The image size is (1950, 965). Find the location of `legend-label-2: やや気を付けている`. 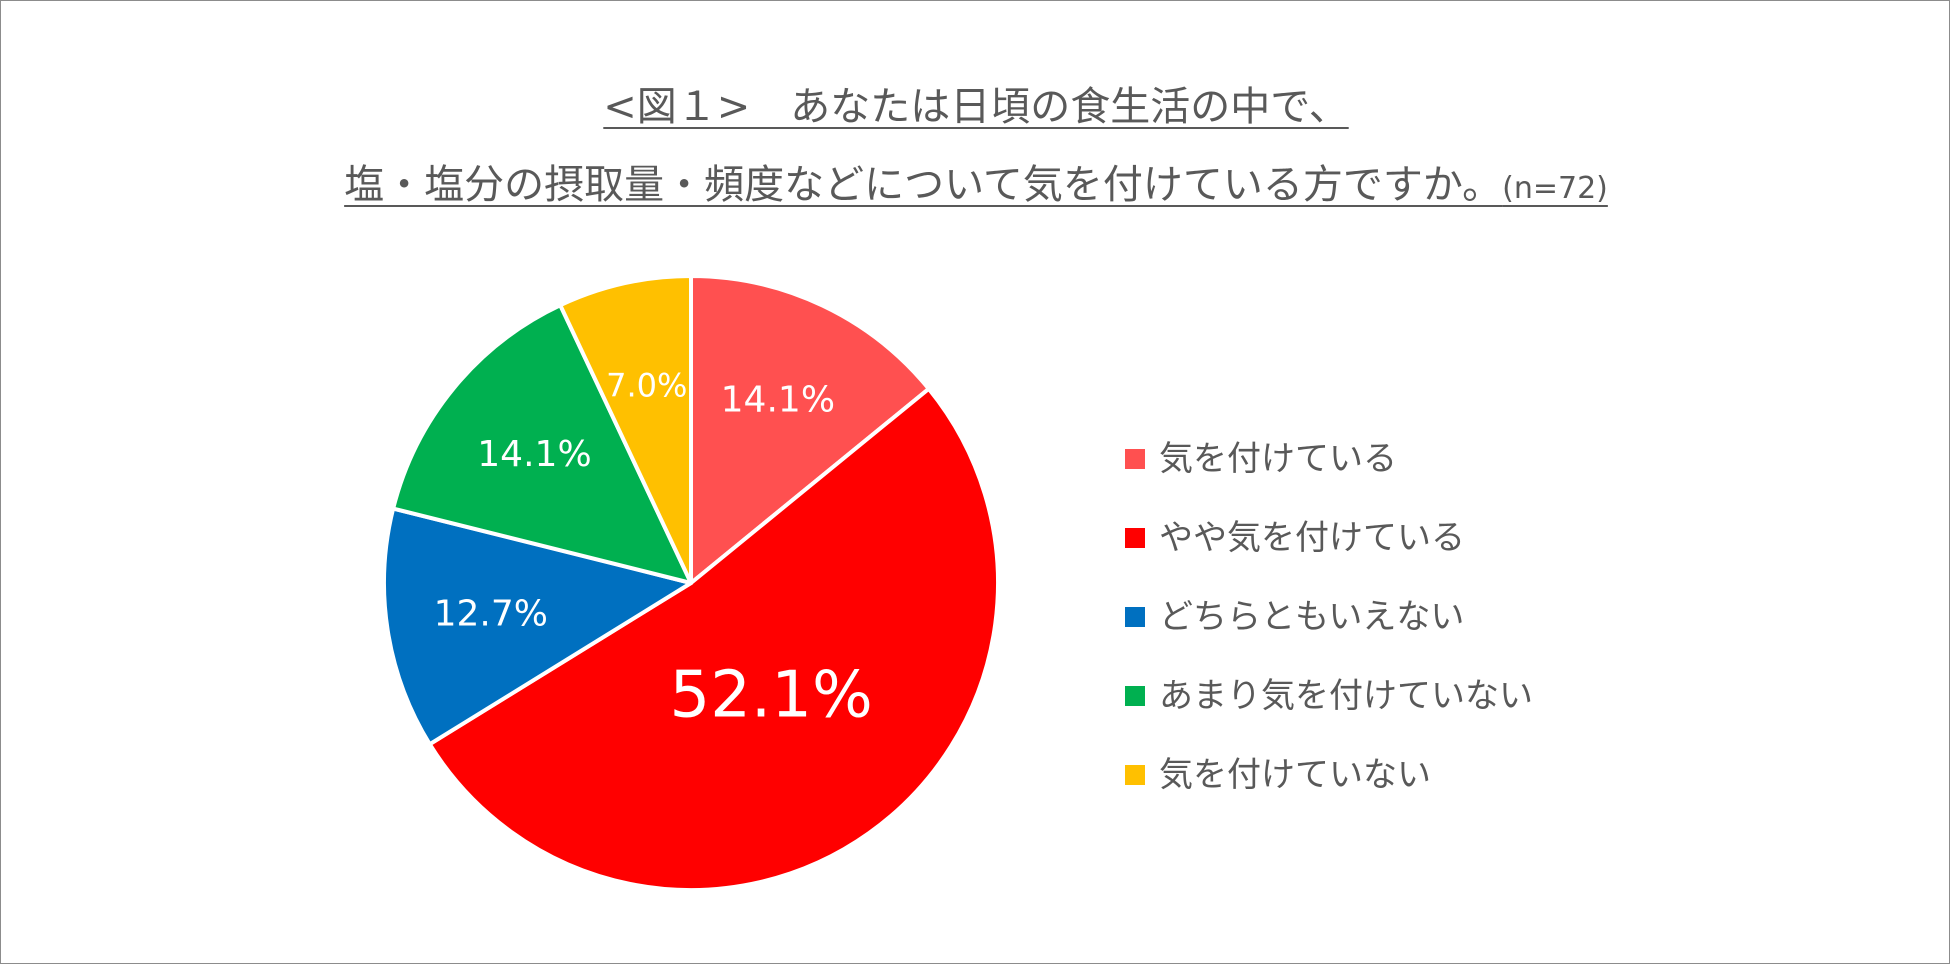

legend-label-2: やや気を付けている is located at coordinates (1312, 537).